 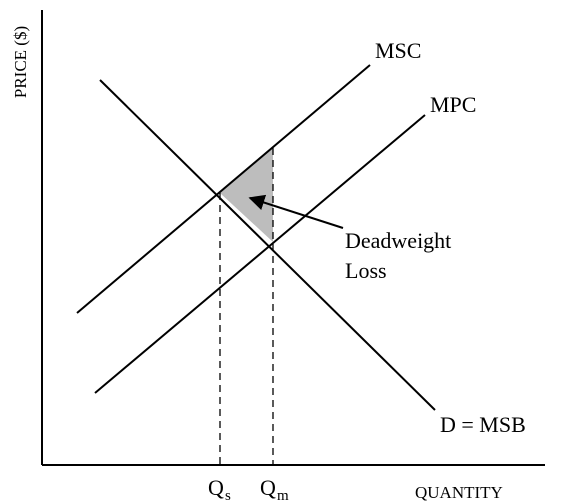 I want to click on qs-sub: s, so click(x=228, y=495).